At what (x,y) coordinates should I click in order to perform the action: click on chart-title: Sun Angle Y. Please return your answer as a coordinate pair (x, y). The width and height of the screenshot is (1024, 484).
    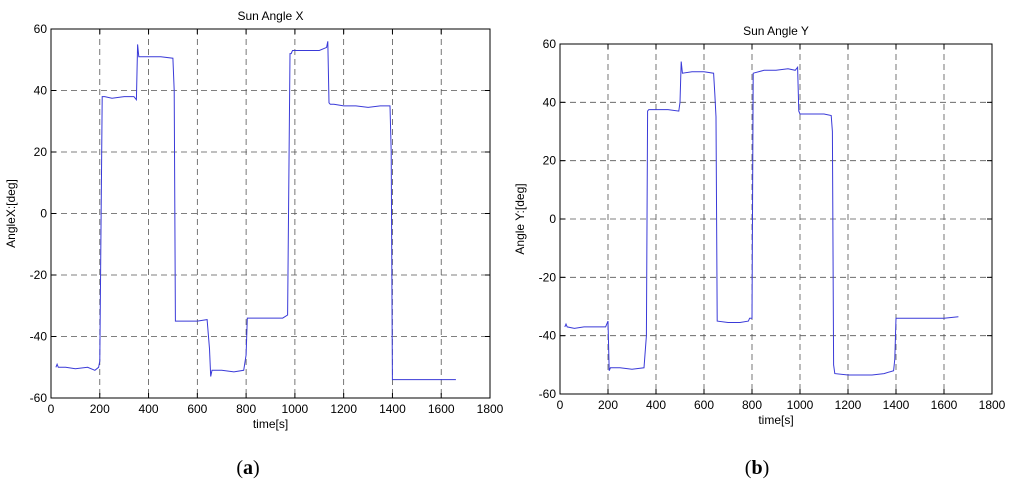
    Looking at the image, I should click on (776, 31).